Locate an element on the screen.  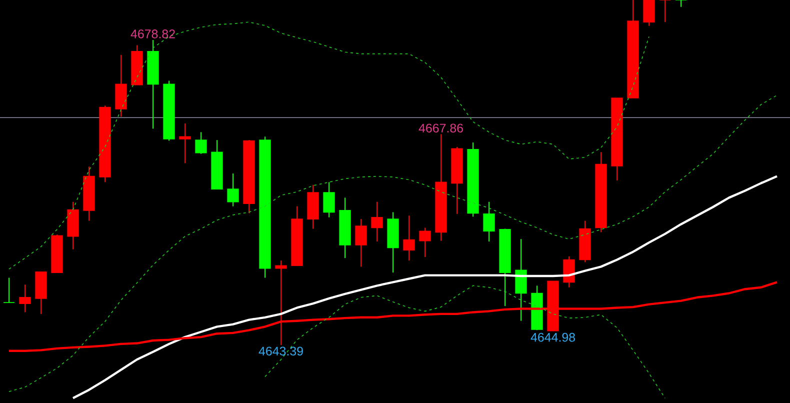
annotation: 4643.39 is located at coordinates (280, 351).